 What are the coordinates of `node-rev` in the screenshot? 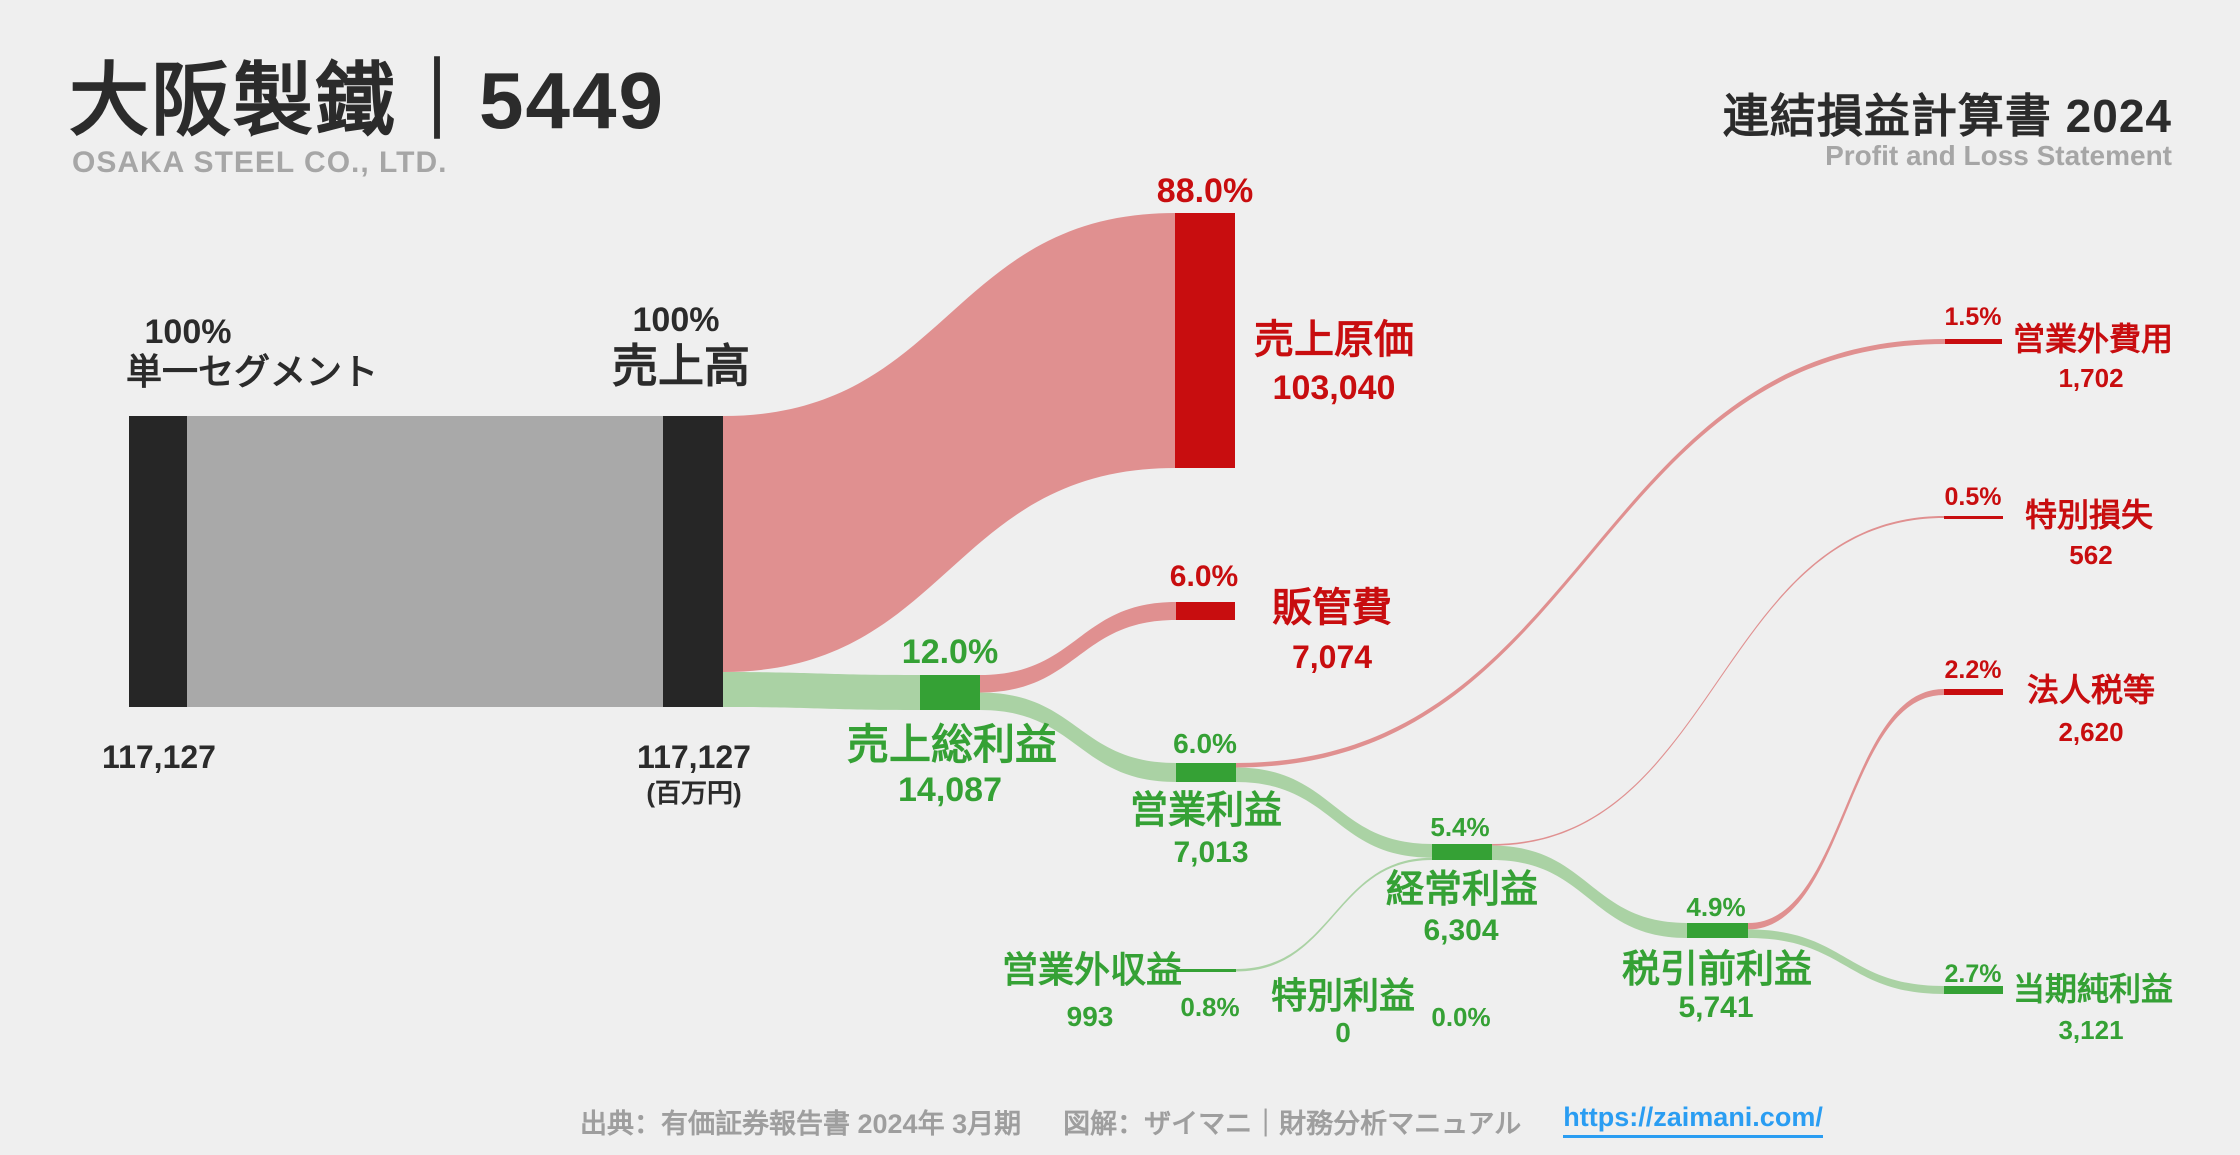 It's located at (693, 561).